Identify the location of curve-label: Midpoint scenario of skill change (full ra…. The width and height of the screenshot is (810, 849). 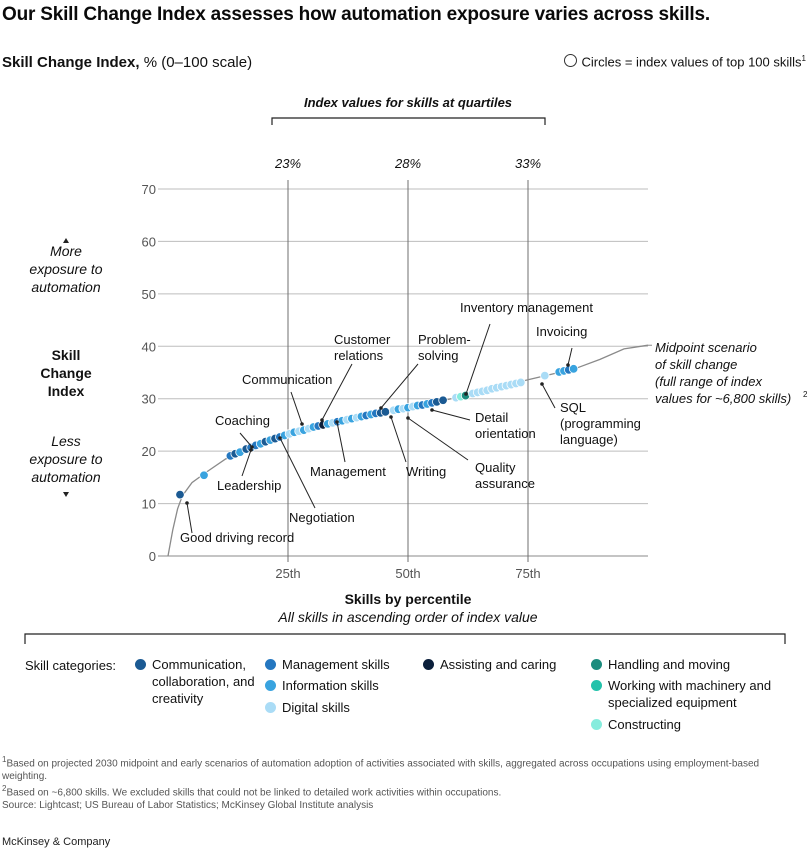
(723, 373).